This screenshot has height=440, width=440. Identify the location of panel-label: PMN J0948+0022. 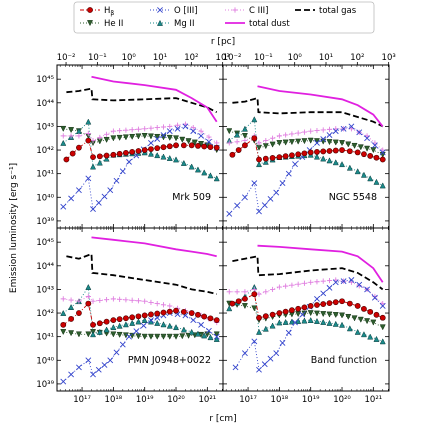
(169, 360).